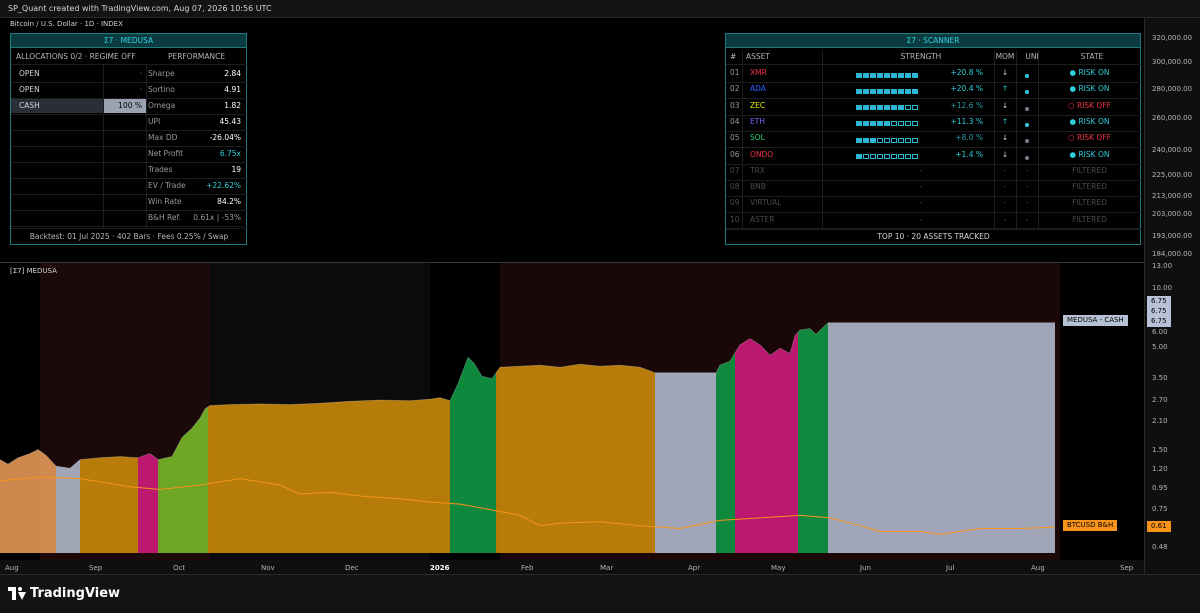 This screenshot has width=1200, height=613. Describe the element at coordinates (75, 593) in the screenshot. I see `tradingview-wordmark: TradingView` at that location.